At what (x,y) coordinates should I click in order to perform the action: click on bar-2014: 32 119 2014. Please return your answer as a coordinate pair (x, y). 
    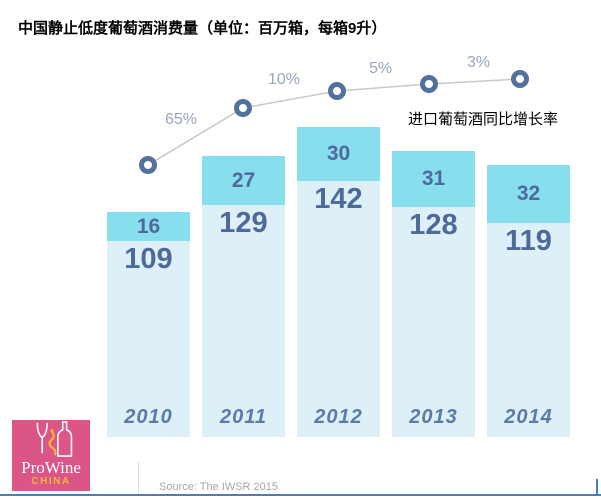
    Looking at the image, I should click on (528, 301).